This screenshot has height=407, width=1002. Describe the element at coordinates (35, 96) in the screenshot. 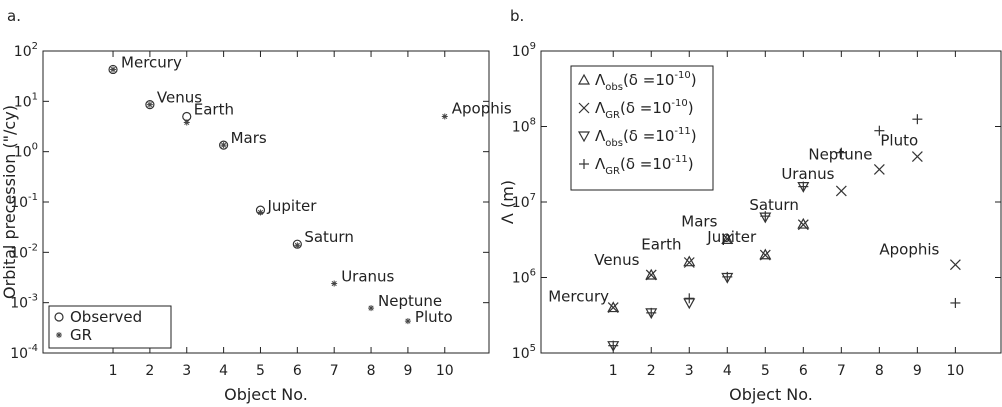

I see `y-tick-exp: 1` at that location.